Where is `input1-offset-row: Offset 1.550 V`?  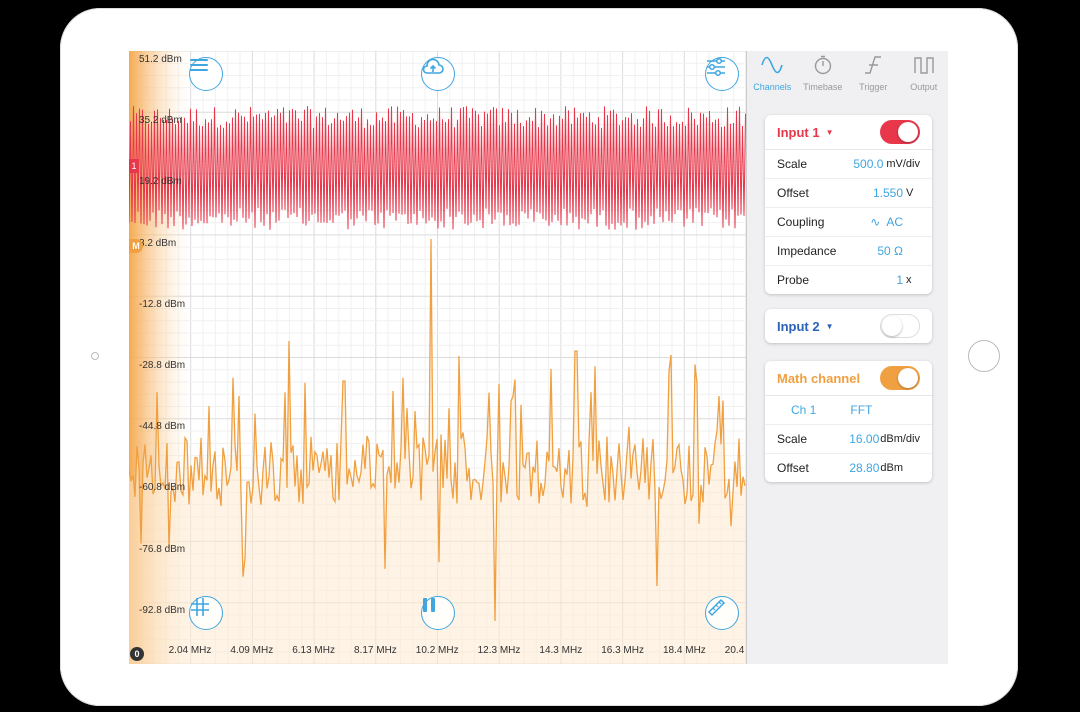 input1-offset-row: Offset 1.550 V is located at coordinates (848, 193).